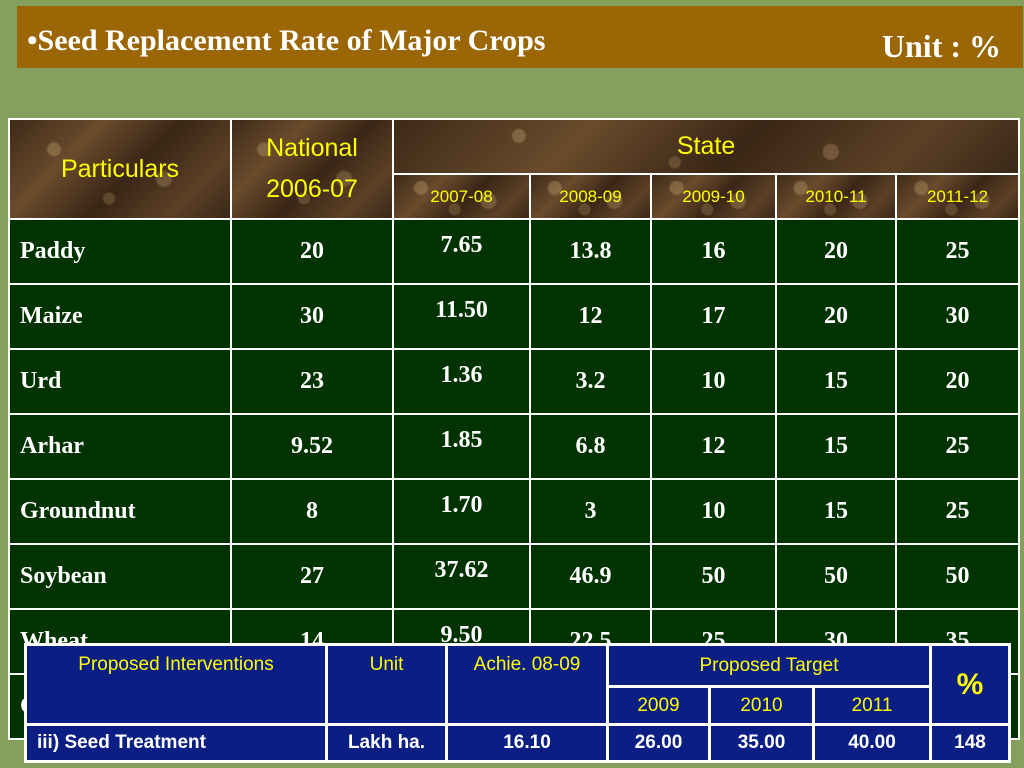 The height and width of the screenshot is (768, 1024). Describe the element at coordinates (713, 196) in the screenshot. I see `header-year: 2009-10` at that location.